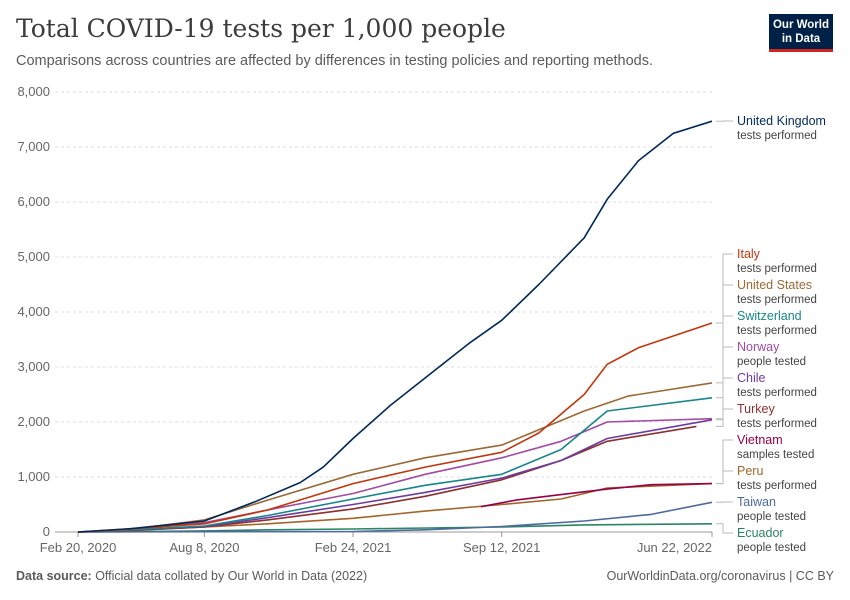 This screenshot has height=600, width=850. Describe the element at coordinates (78, 547) in the screenshot. I see `x-tick-label: Feb 20, 2020` at that location.